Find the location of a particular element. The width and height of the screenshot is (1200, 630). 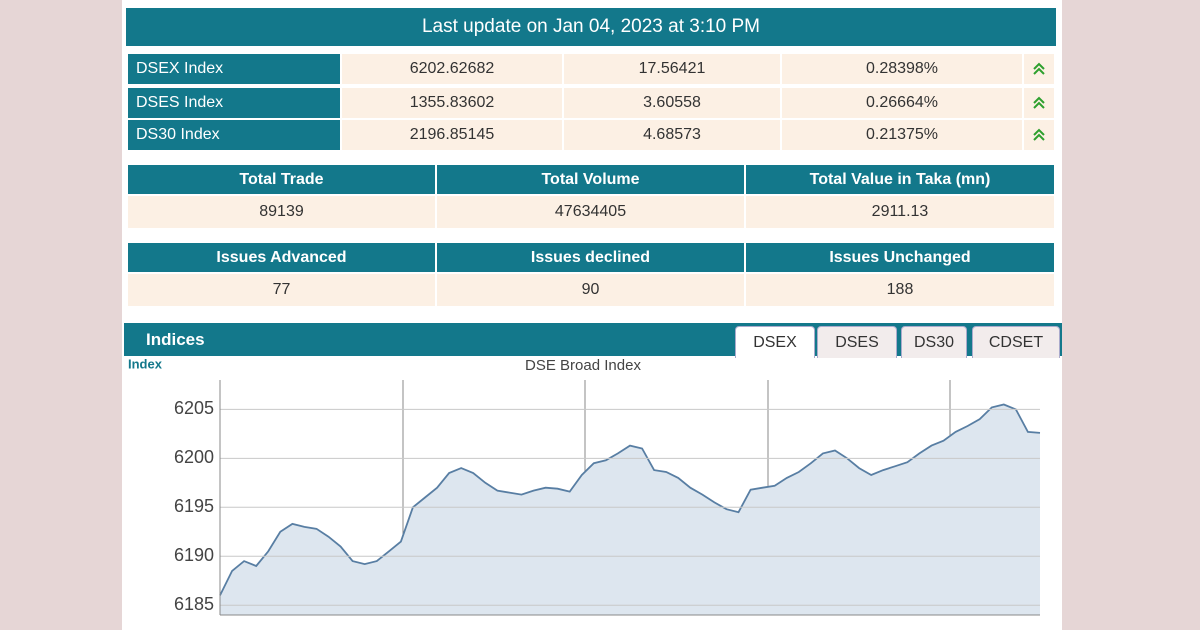

table-header: Issues Advanced is located at coordinates (281, 257).